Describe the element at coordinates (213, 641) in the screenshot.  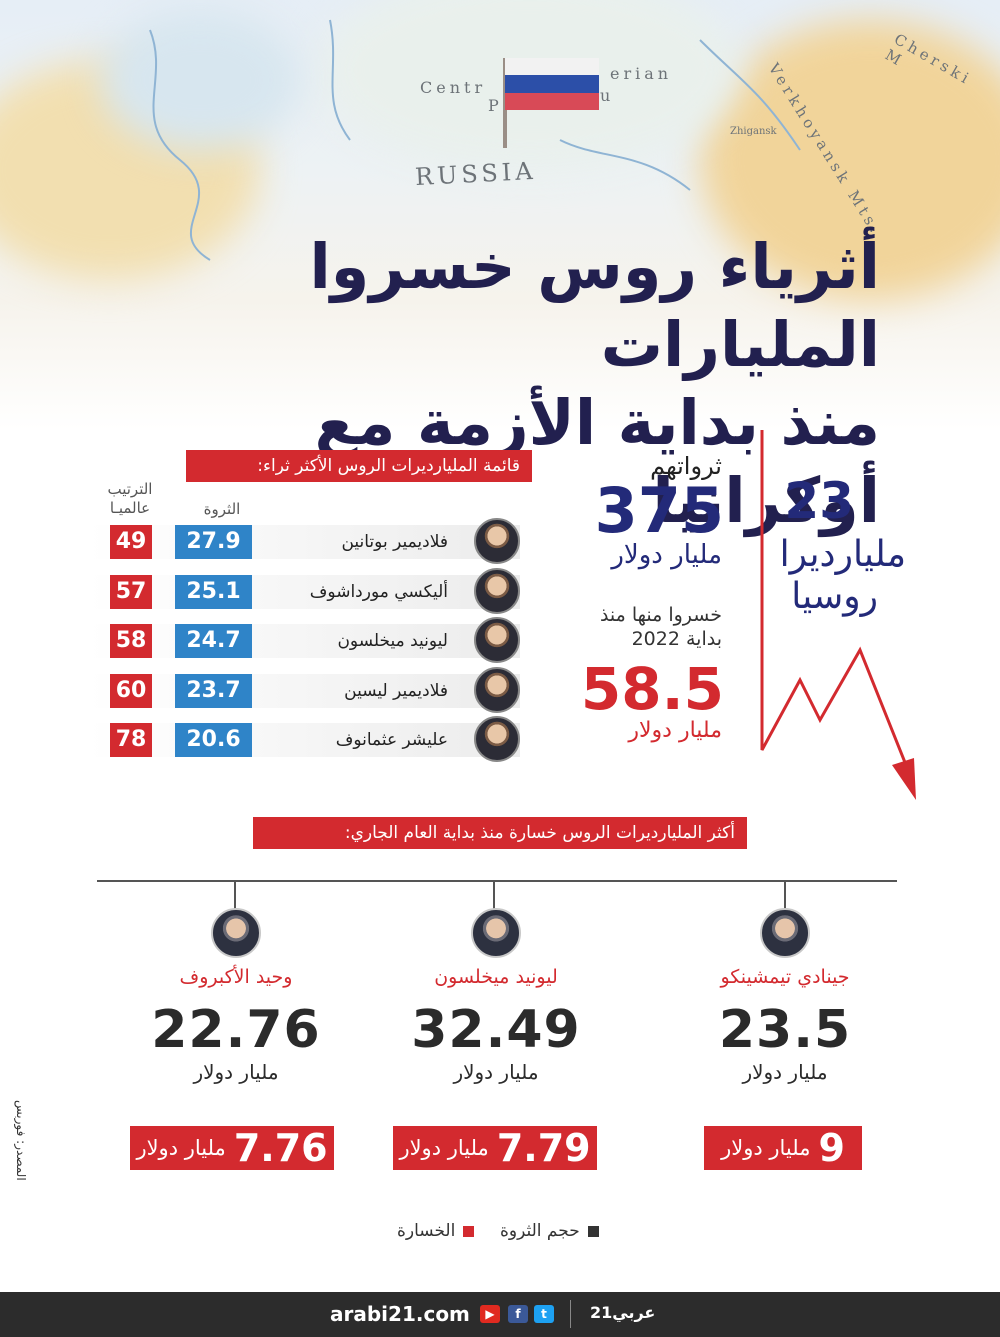
I see `worth-badge: 24.7` at that location.